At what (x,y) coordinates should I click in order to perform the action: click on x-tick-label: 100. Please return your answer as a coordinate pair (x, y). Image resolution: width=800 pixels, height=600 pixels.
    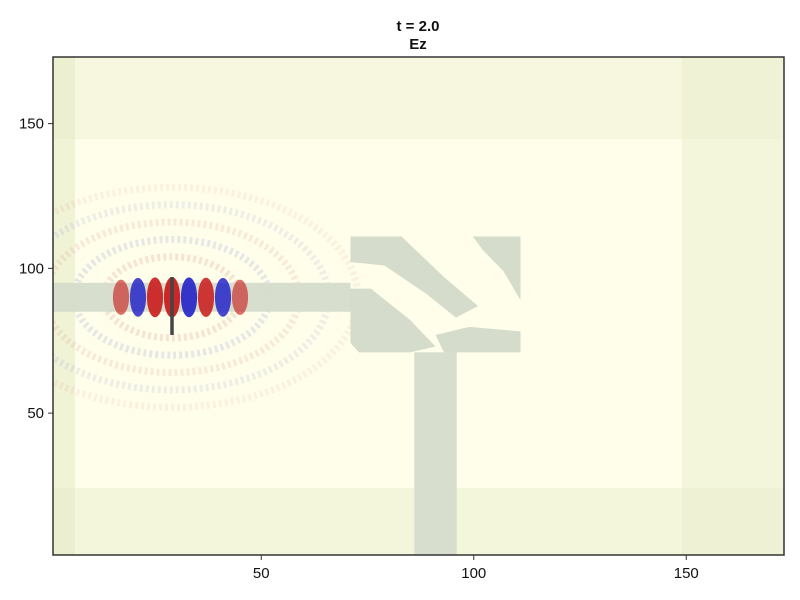
    Looking at the image, I should click on (473, 573).